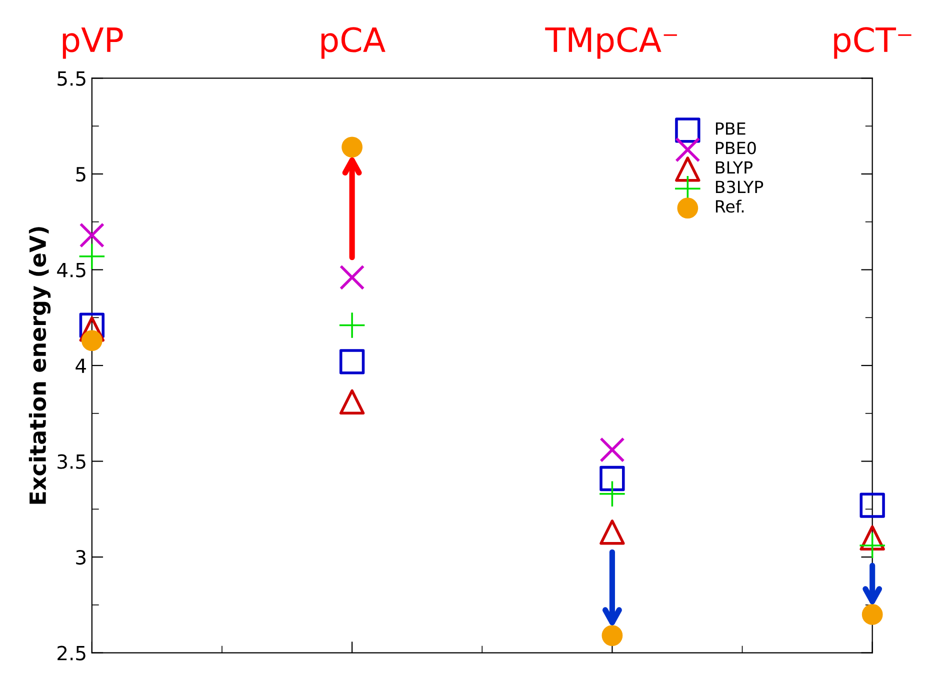  What do you see at coordinates (734, 167) in the screenshot?
I see `legend-label: BLYP` at bounding box center [734, 167].